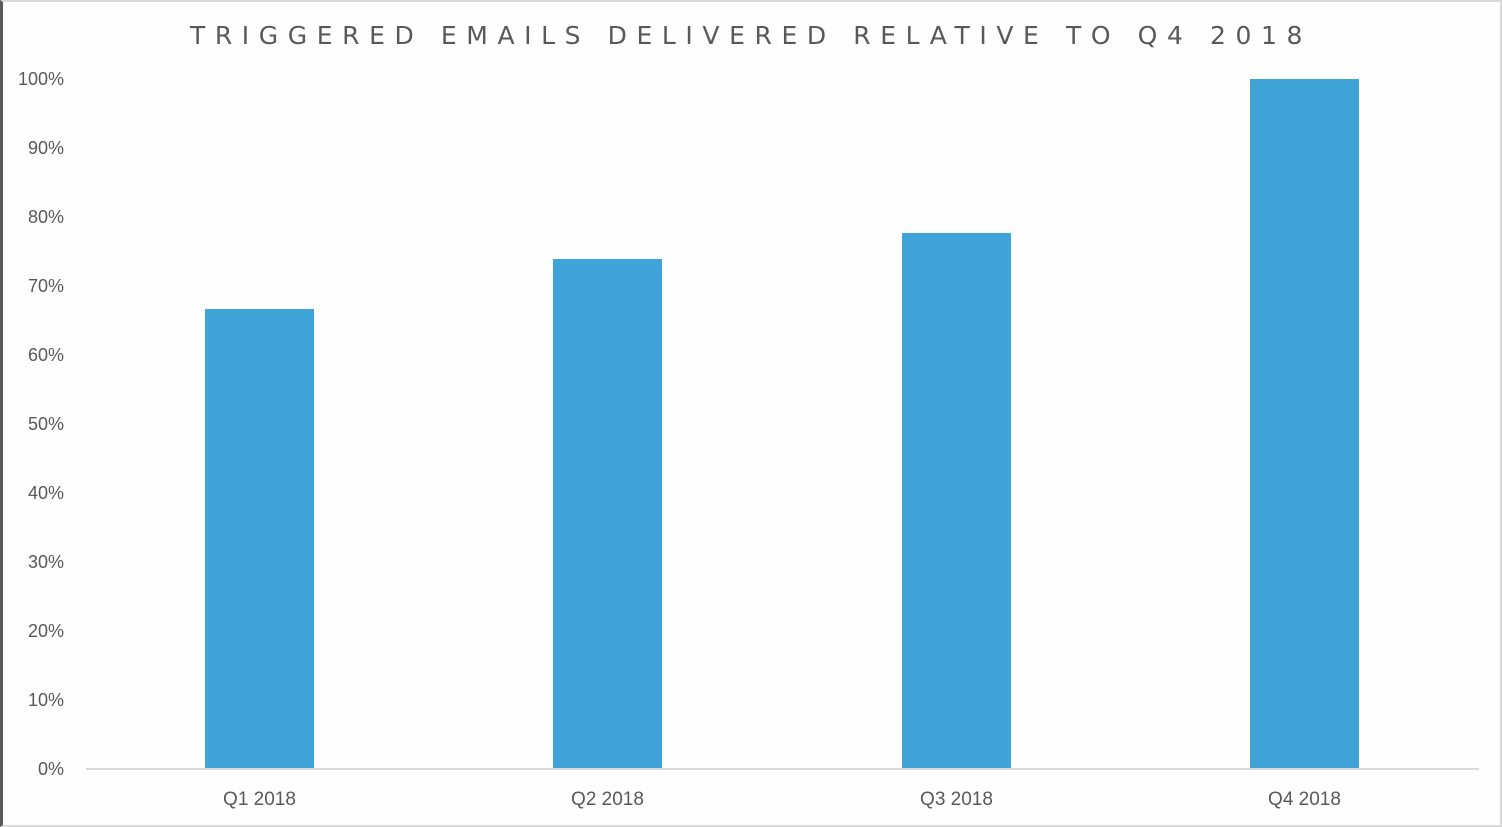  Describe the element at coordinates (45, 286) in the screenshot. I see `y-tick-label: 70%` at that location.